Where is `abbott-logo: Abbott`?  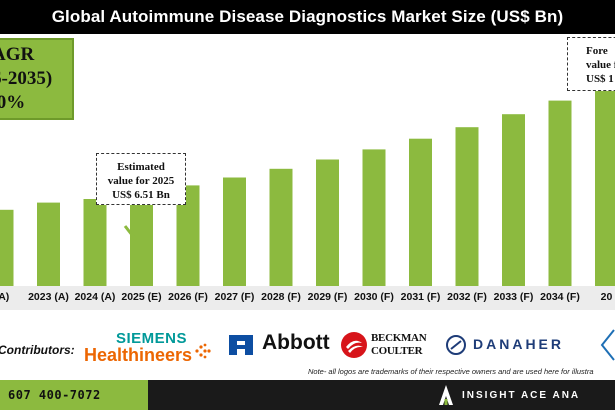 abbott-logo: Abbott is located at coordinates (278, 345).